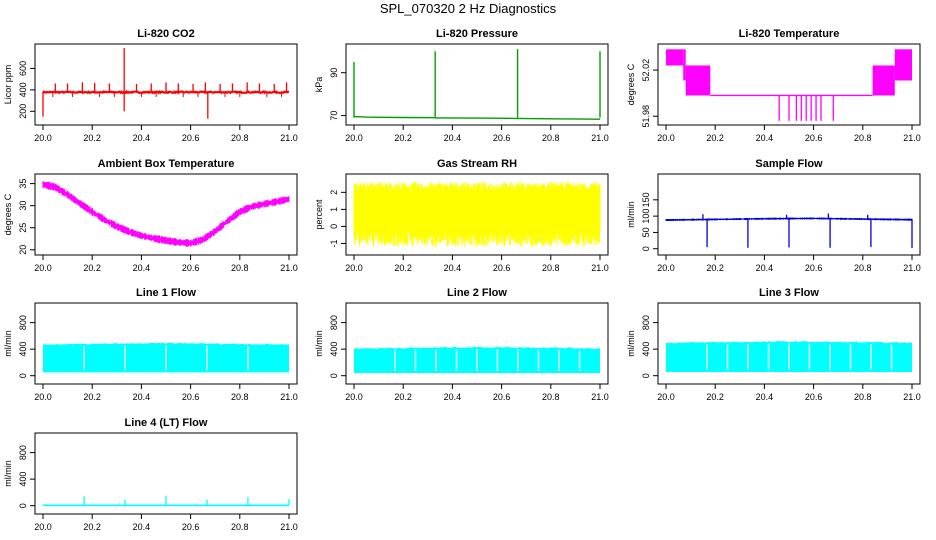  Describe the element at coordinates (477, 293) in the screenshot. I see `panel-title: Line 2 Flow` at that location.